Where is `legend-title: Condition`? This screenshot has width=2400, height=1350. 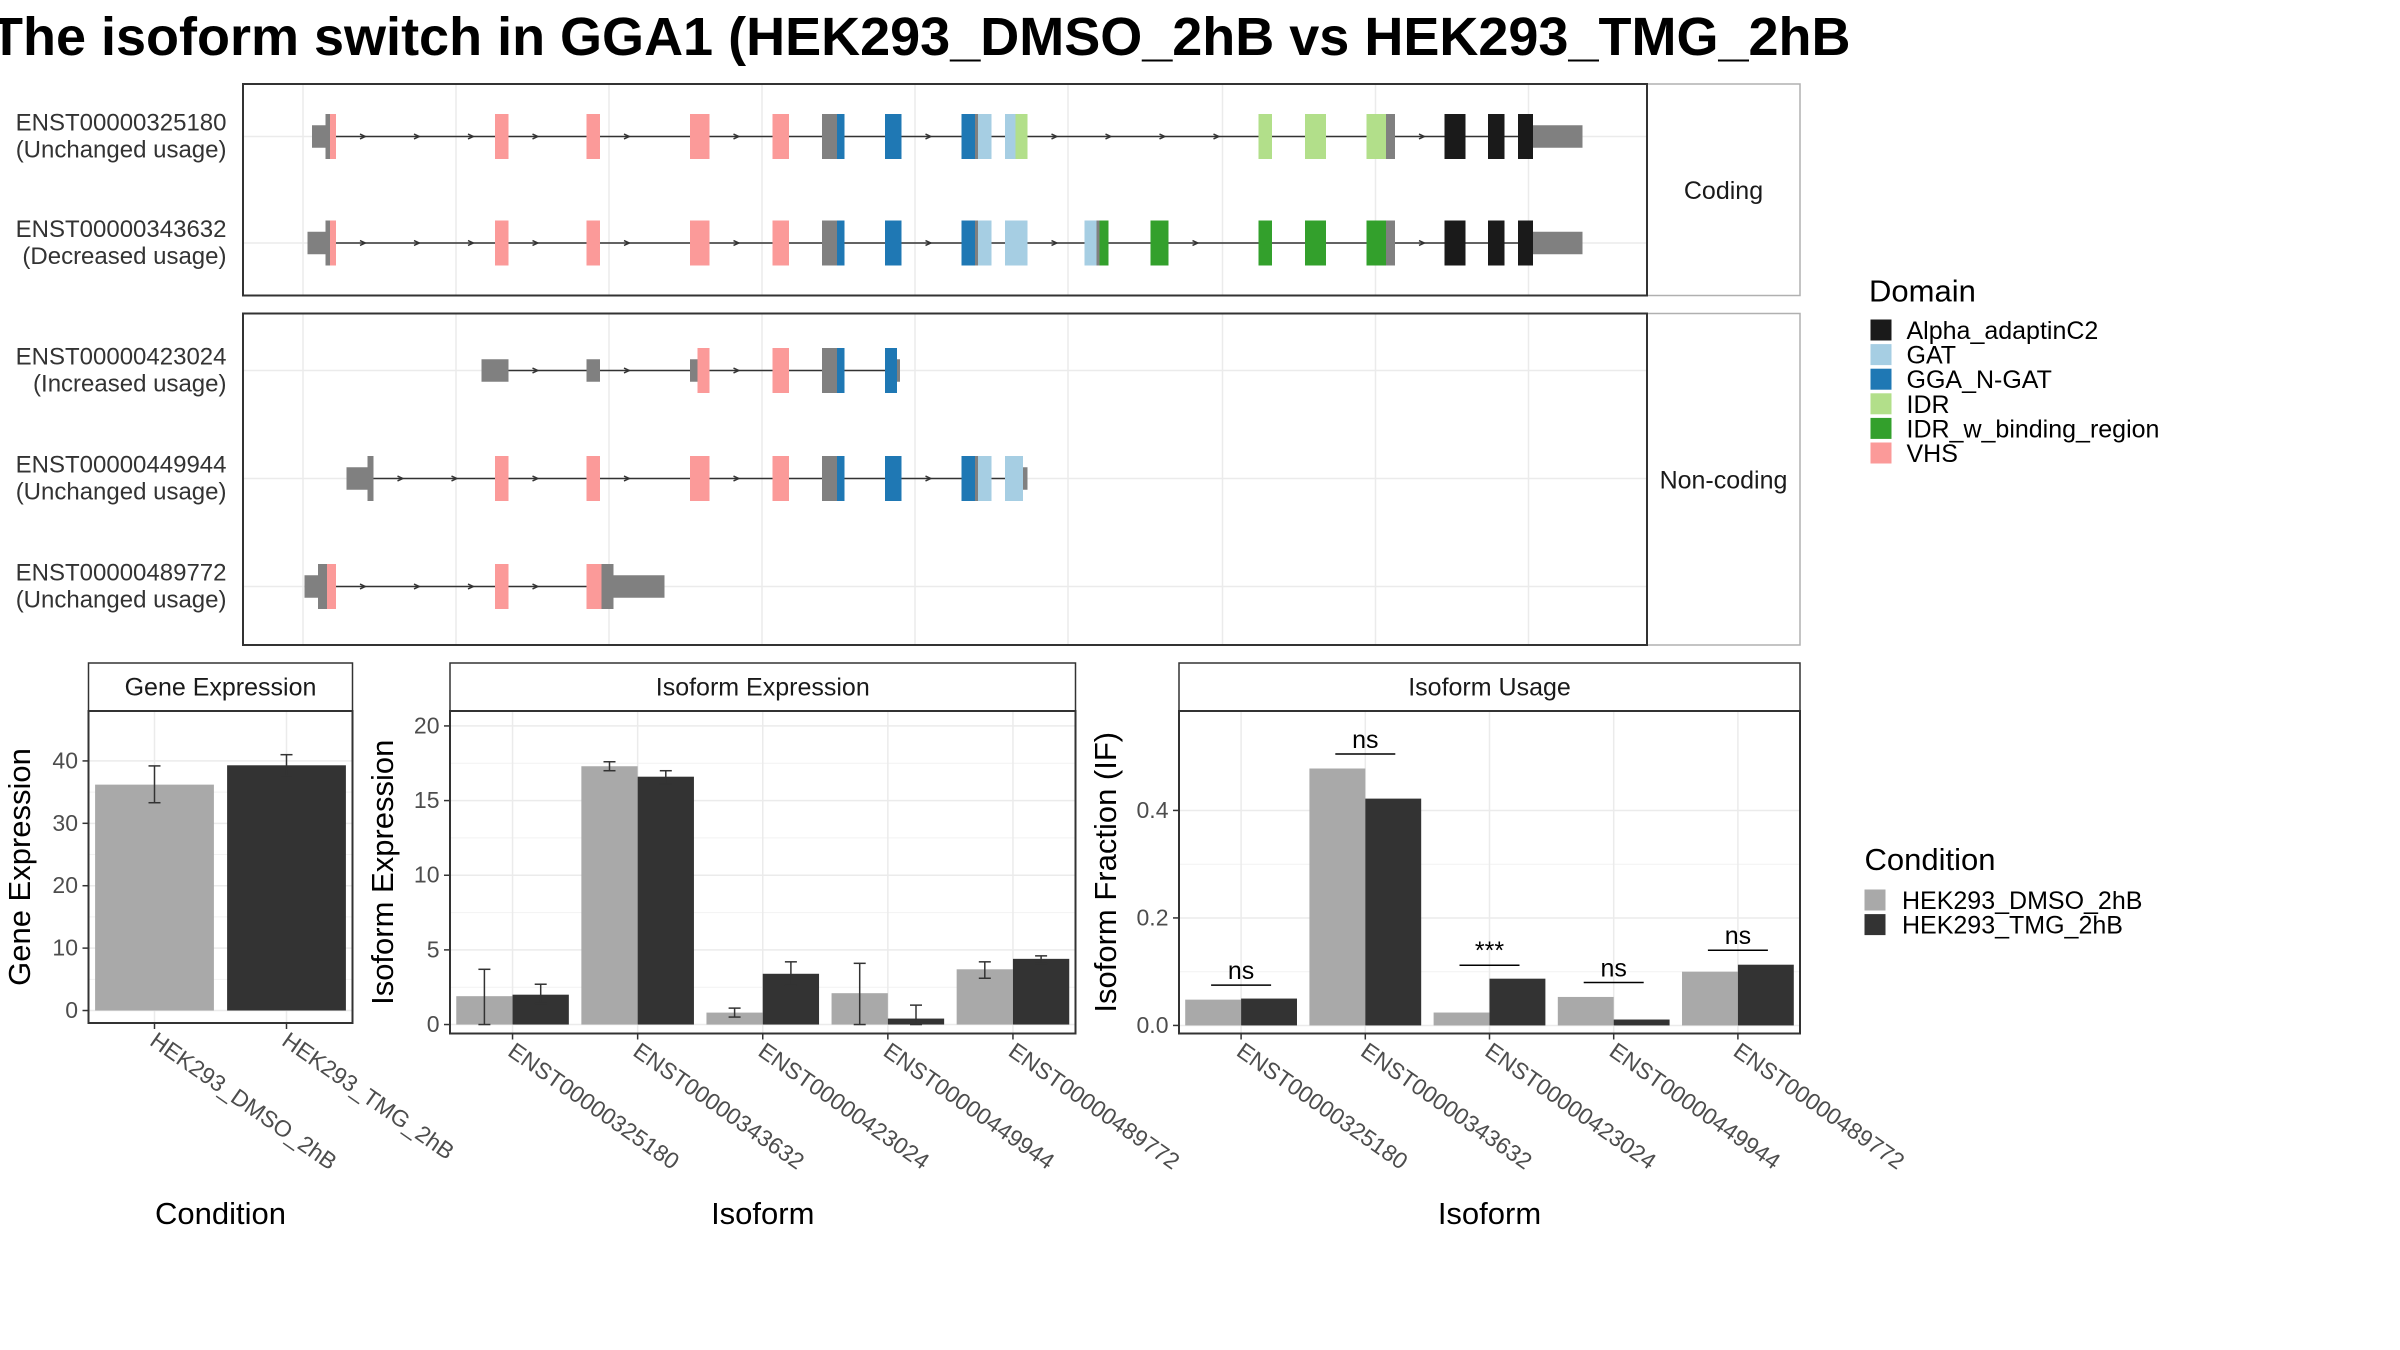 legend-title: Condition is located at coordinates (1930, 859).